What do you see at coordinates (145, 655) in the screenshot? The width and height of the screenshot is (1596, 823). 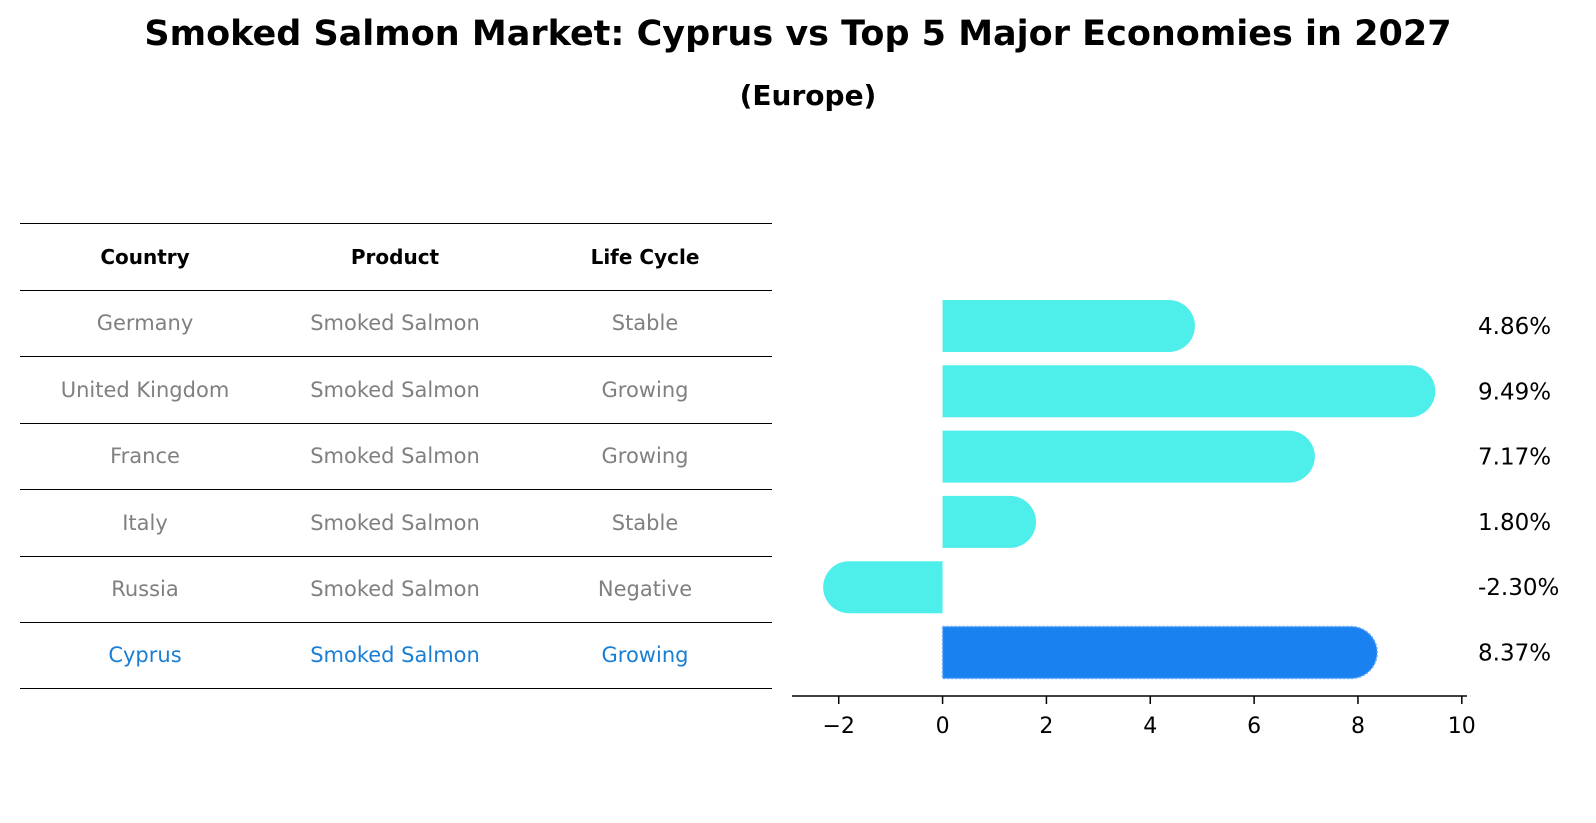 I see `country-cell: Cyprus` at bounding box center [145, 655].